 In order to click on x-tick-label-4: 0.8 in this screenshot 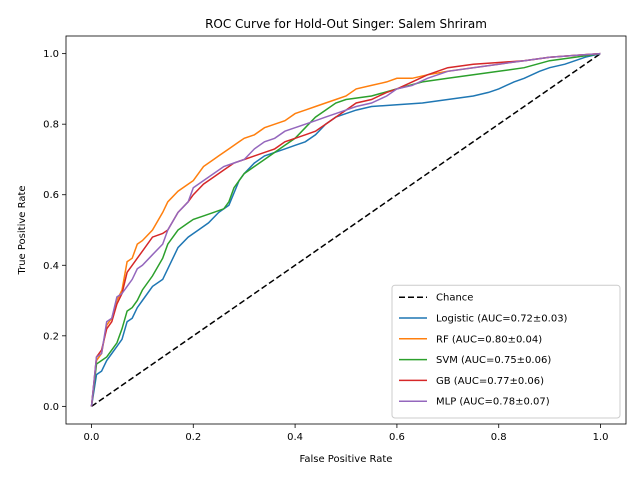, I will do `click(499, 437)`.